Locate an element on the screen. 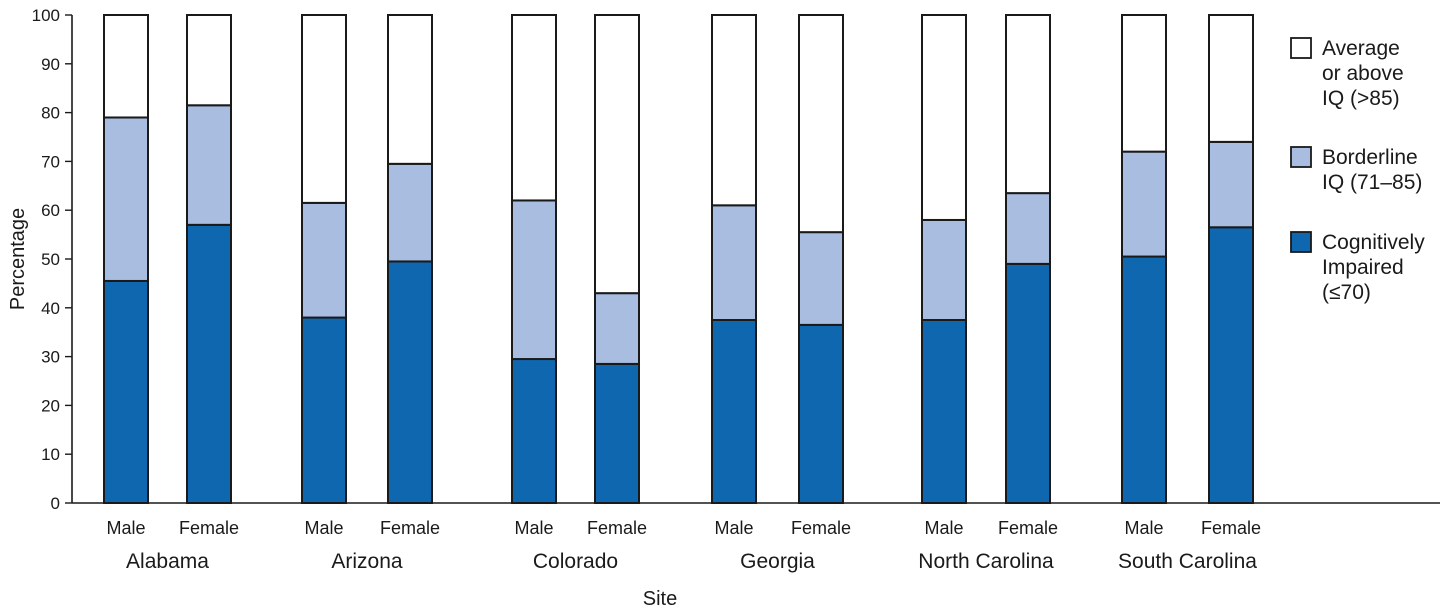 The height and width of the screenshot is (609, 1440). legend-label: IQ (71–85) is located at coordinates (1372, 182).